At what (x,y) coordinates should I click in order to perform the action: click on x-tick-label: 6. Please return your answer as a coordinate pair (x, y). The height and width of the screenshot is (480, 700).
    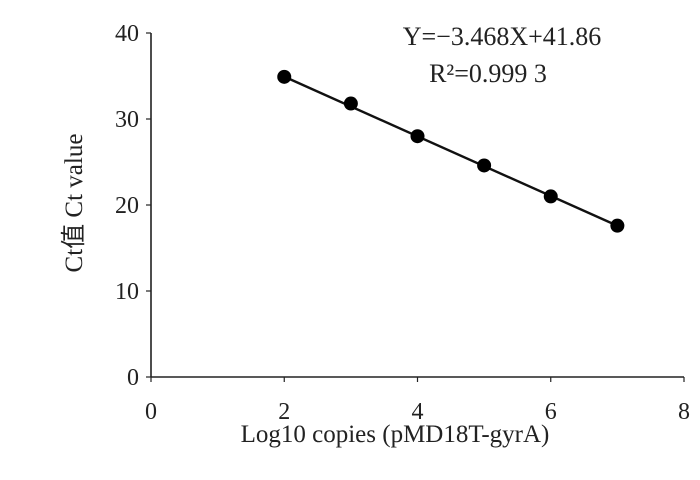
    Looking at the image, I should click on (551, 412).